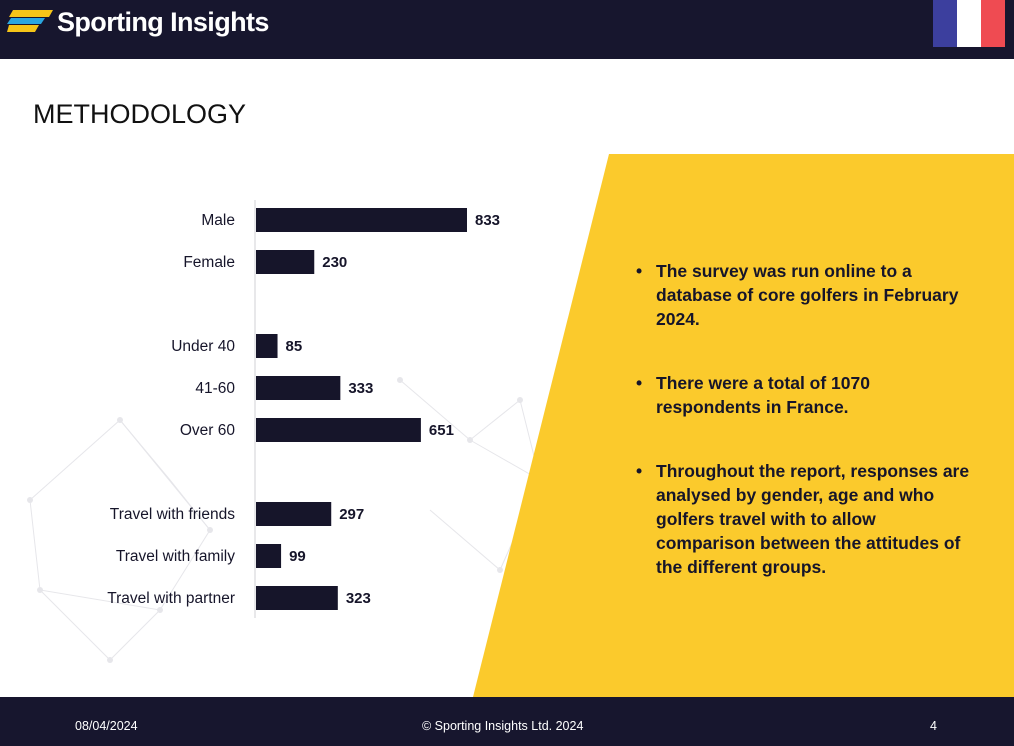 Image resolution: width=1014 pixels, height=746 pixels. I want to click on category-label: Travel with family, so click(175, 556).